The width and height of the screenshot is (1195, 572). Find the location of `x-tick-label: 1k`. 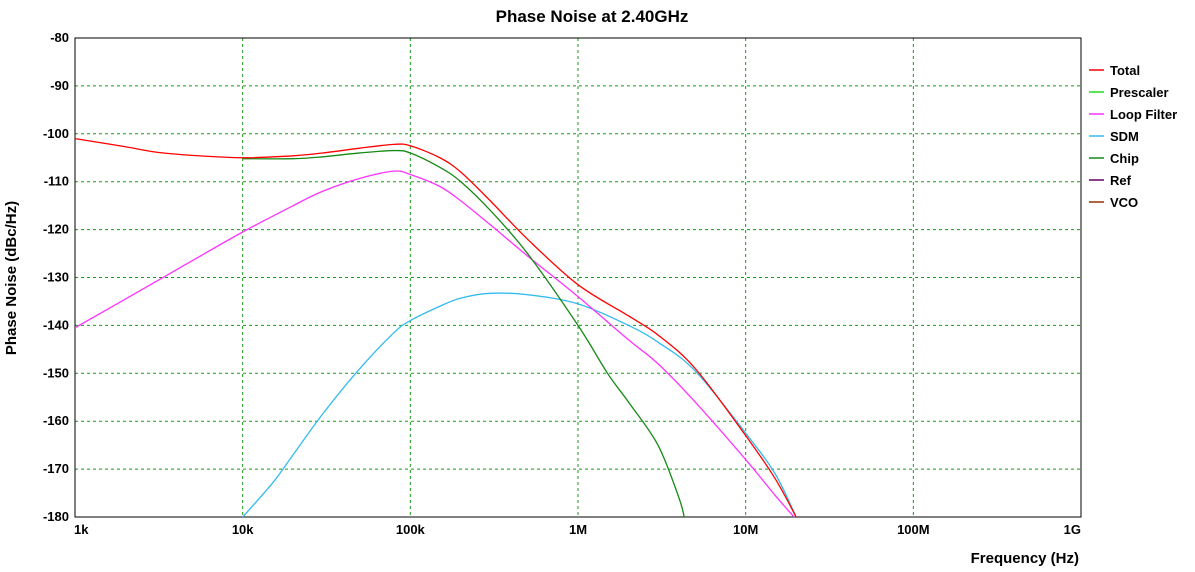

x-tick-label: 1k is located at coordinates (81, 529).